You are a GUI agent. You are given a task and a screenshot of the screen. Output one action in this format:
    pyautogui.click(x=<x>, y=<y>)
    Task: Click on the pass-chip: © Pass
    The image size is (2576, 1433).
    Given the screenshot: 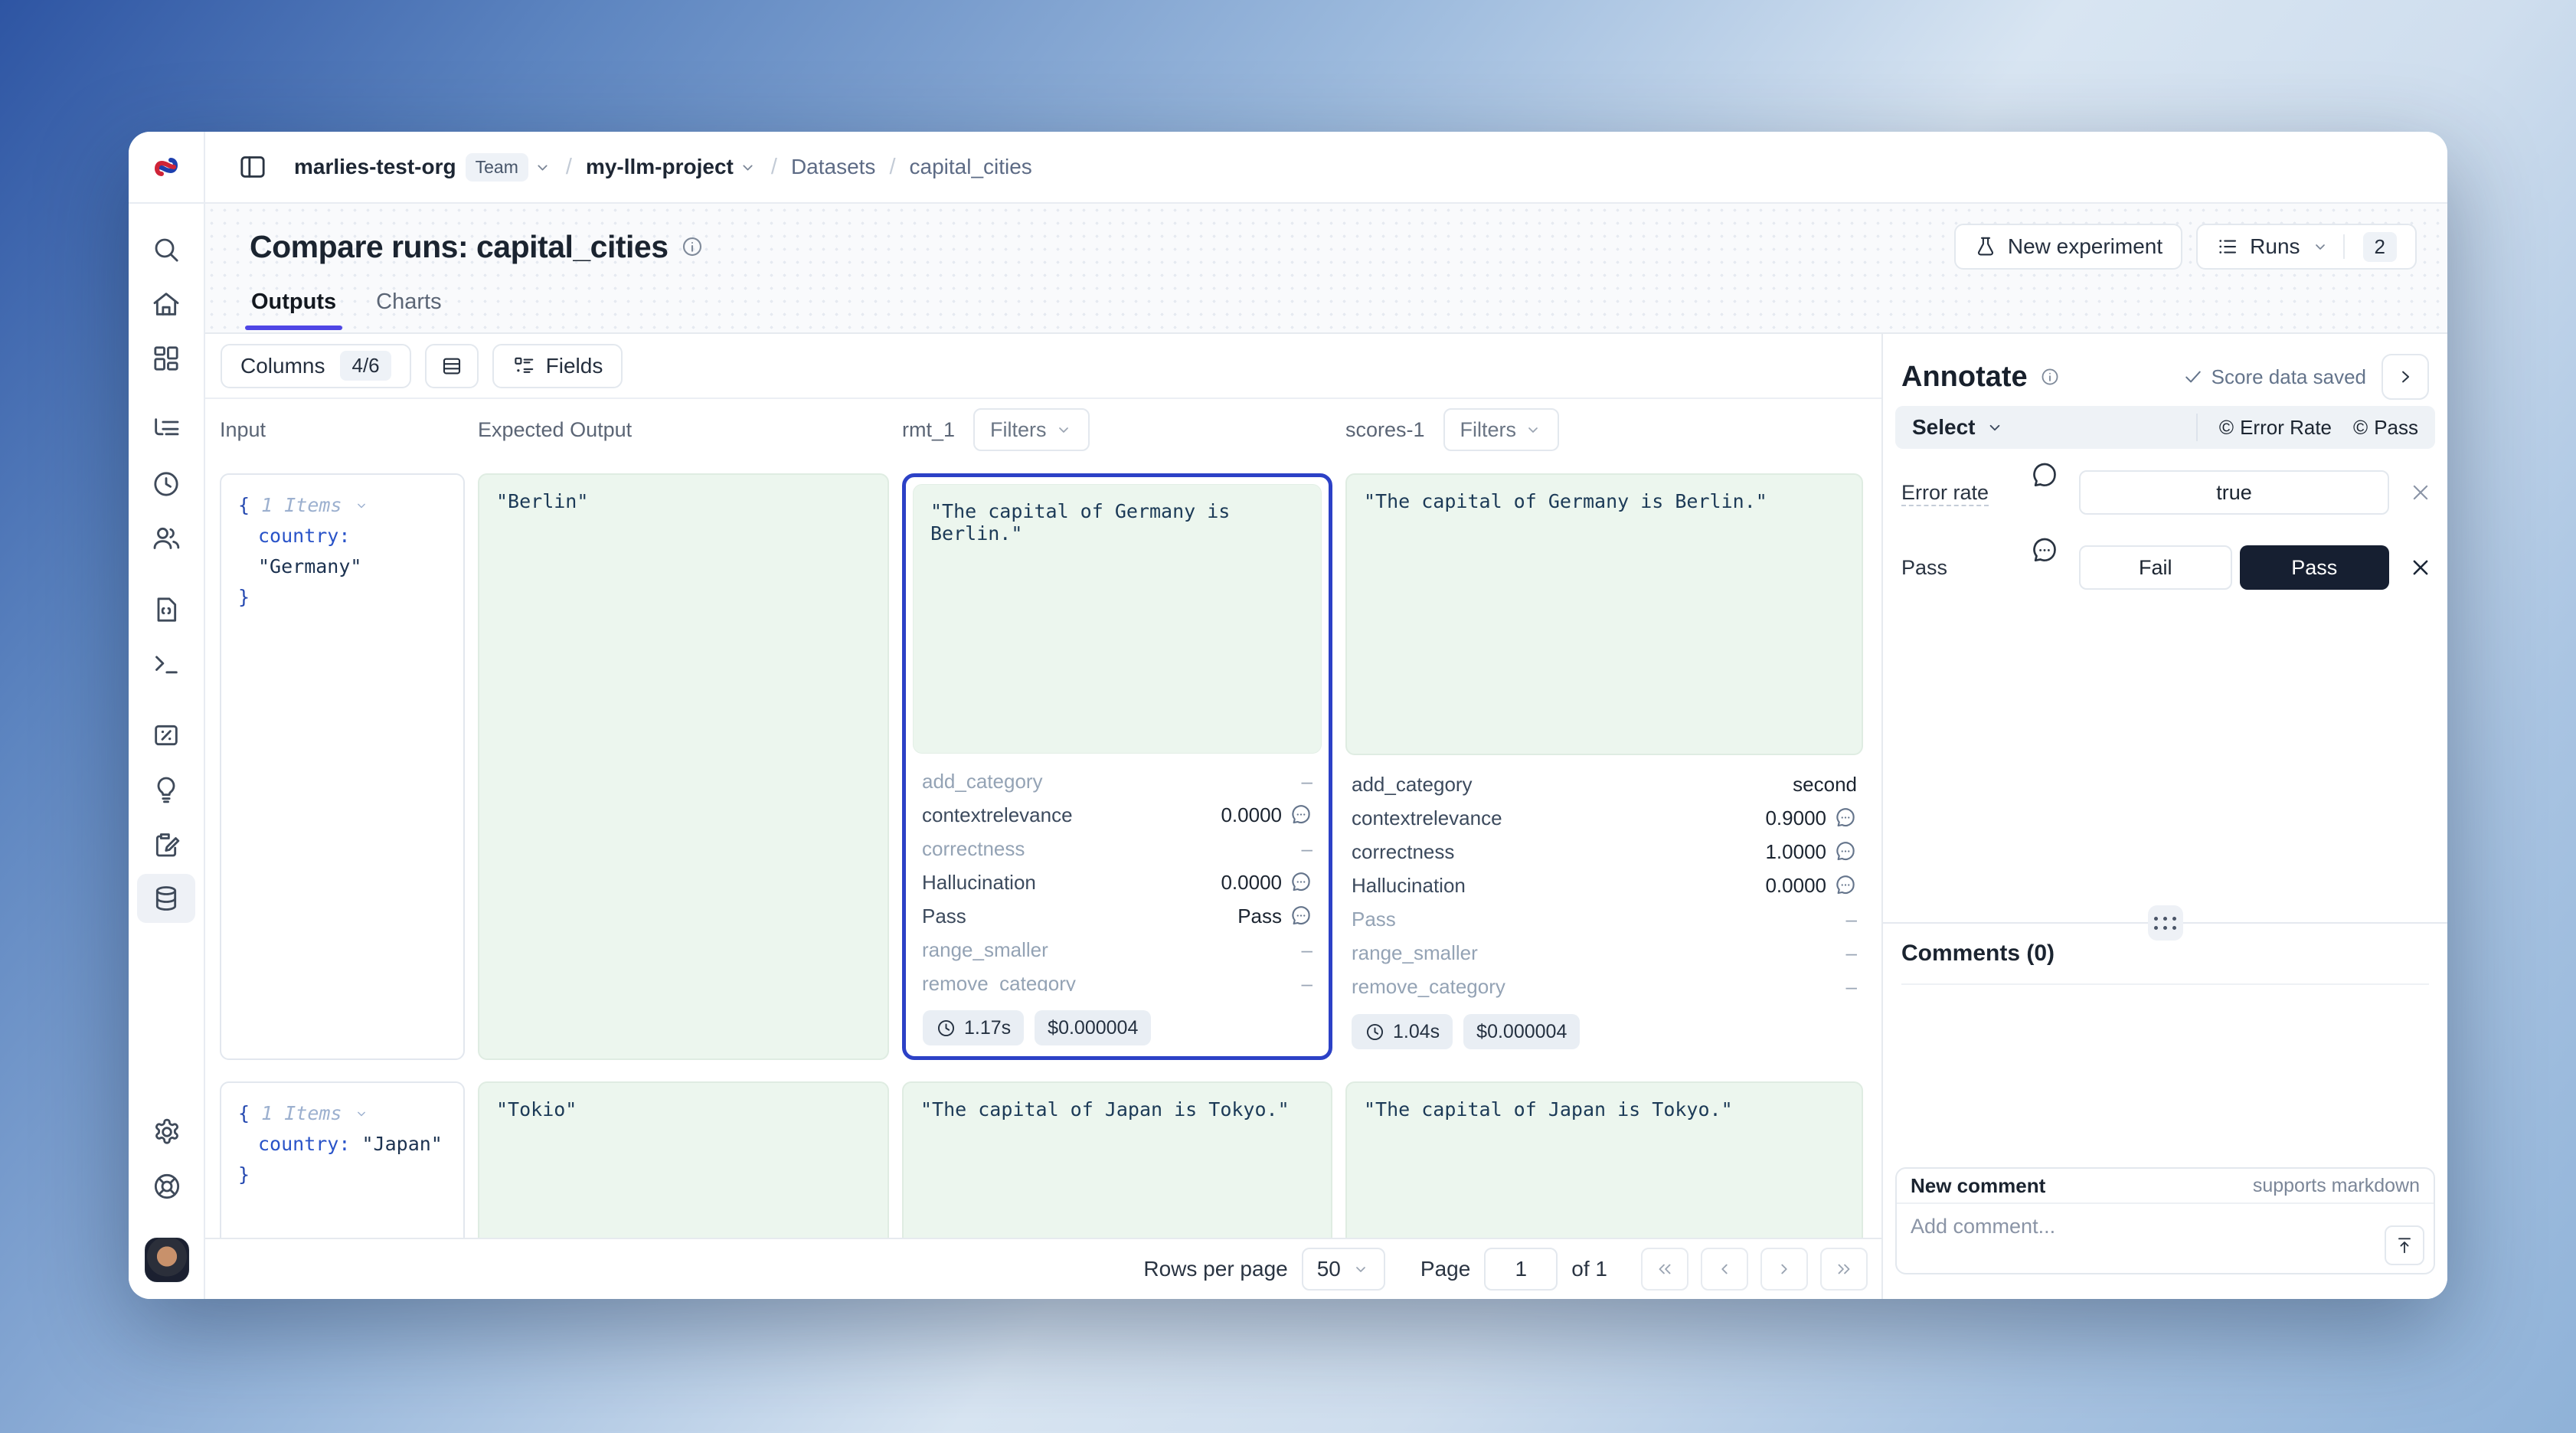 What is the action you would take?
    pyautogui.click(x=2385, y=428)
    